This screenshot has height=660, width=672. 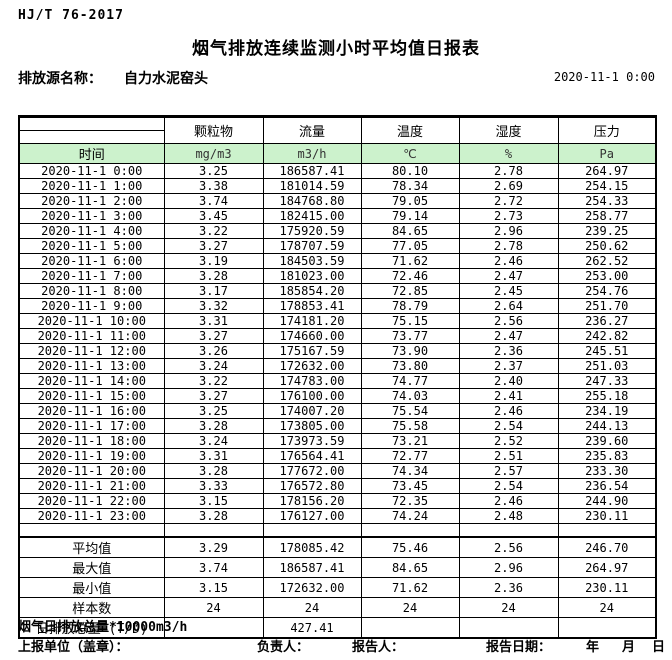 What do you see at coordinates (410, 216) in the screenshot?
I see `cell-value: 79.14` at bounding box center [410, 216].